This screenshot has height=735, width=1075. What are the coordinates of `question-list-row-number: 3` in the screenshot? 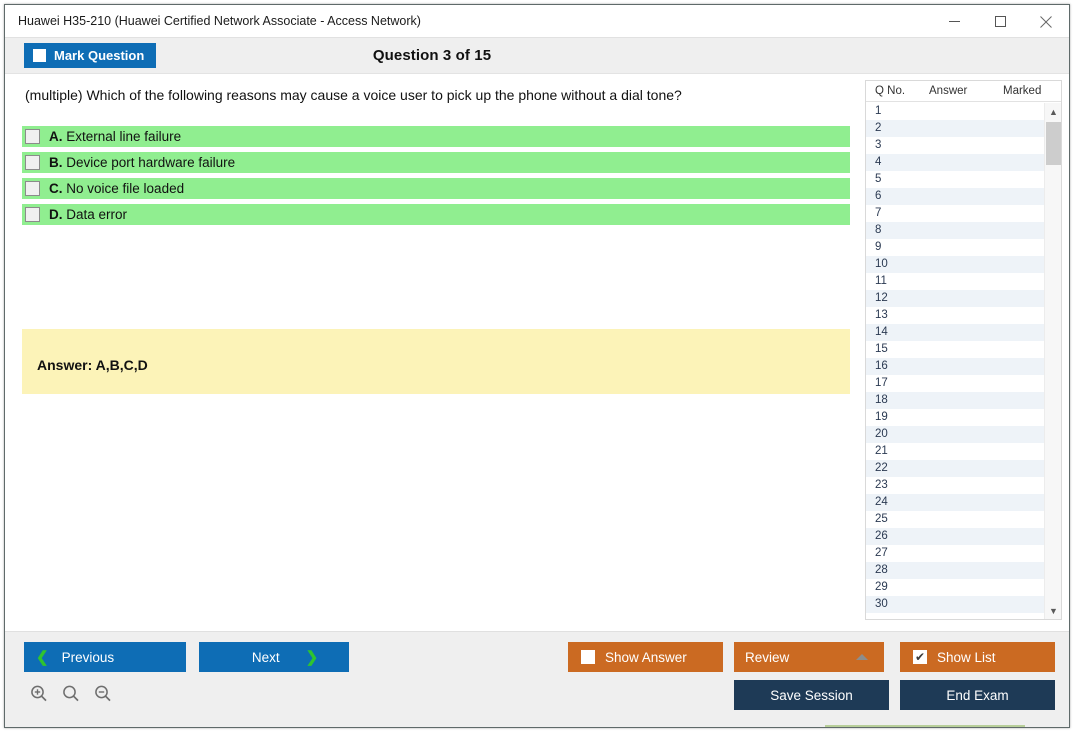 It's located at (878, 145).